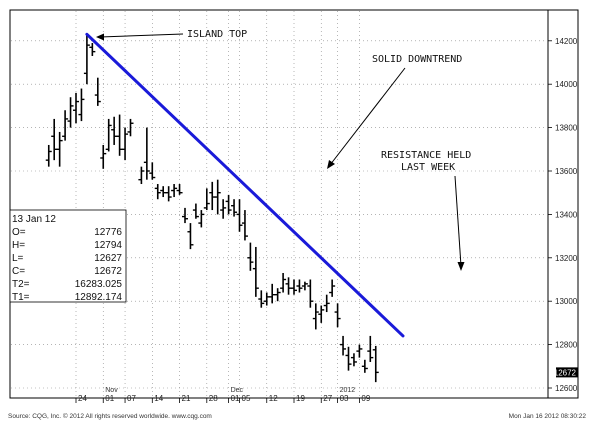 The width and height of the screenshot is (589, 426). I want to click on info-label-close: C=, so click(18, 271).